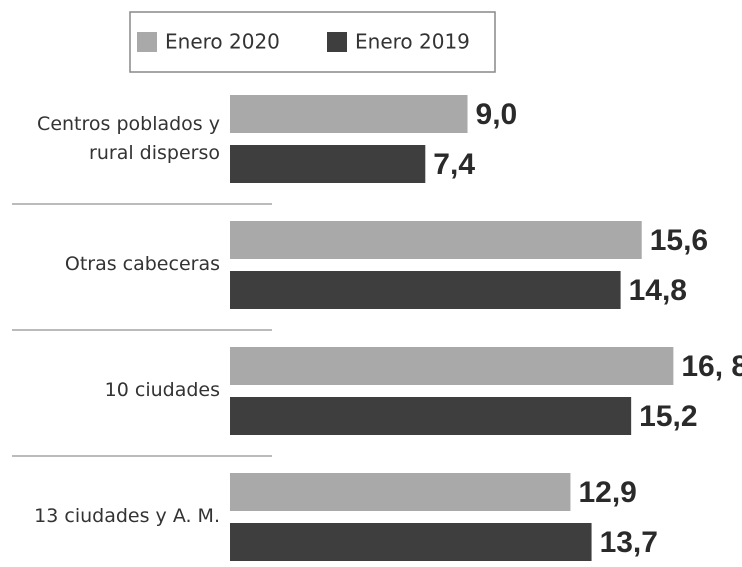 The height and width of the screenshot is (567, 742). I want to click on category-label-box: 13 ciudades y A. M., so click(127, 516).